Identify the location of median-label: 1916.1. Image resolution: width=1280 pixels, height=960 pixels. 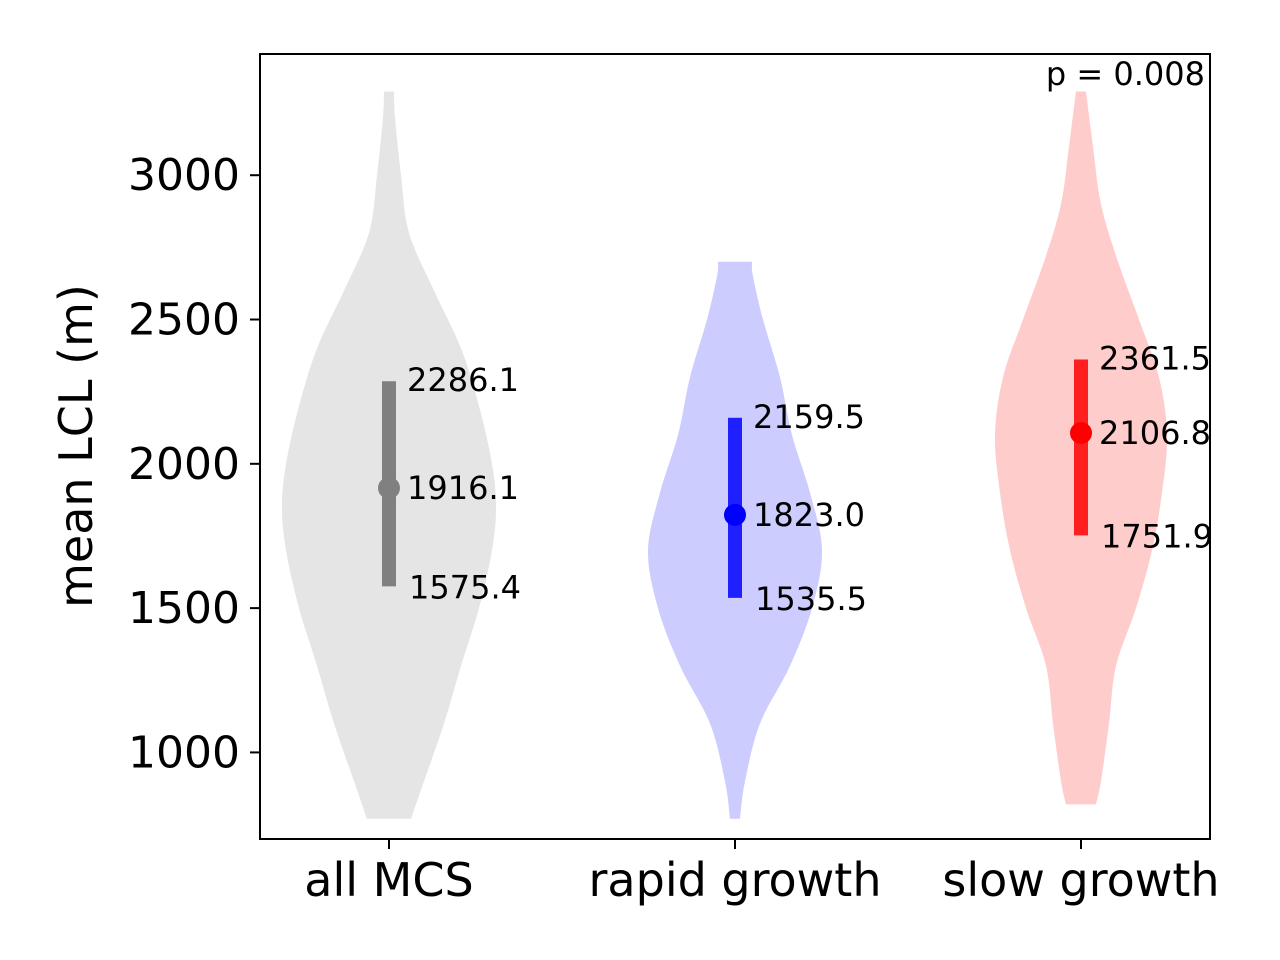
(463, 488).